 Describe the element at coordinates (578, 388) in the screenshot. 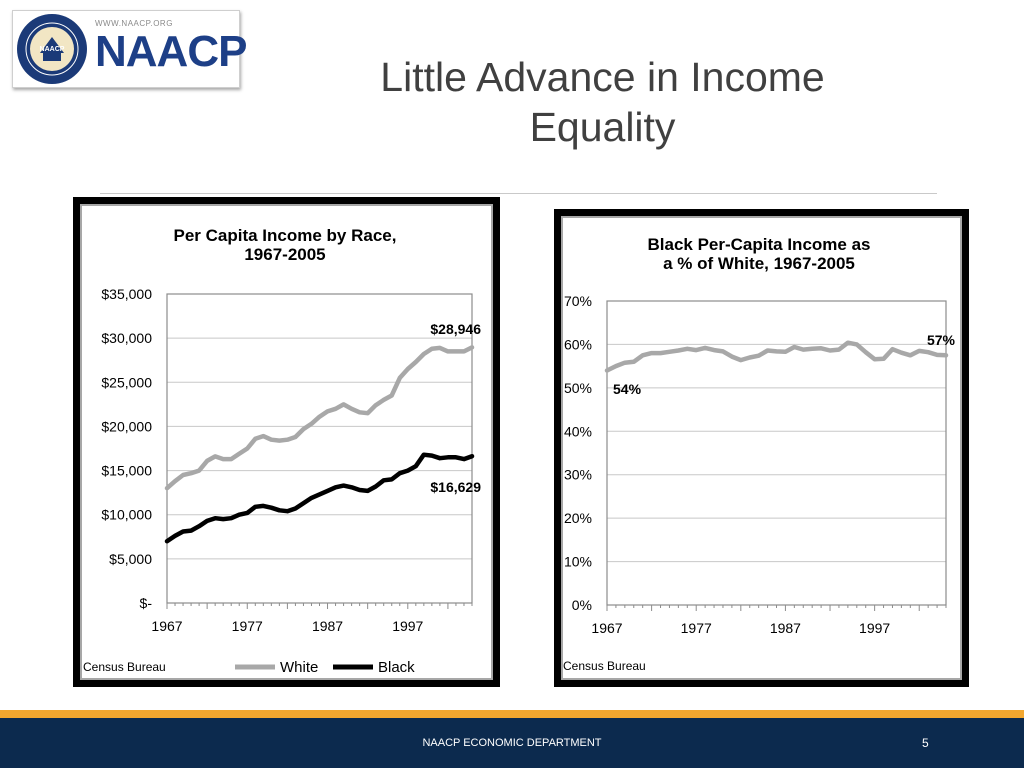

I see `y-tick-label: 50%` at that location.